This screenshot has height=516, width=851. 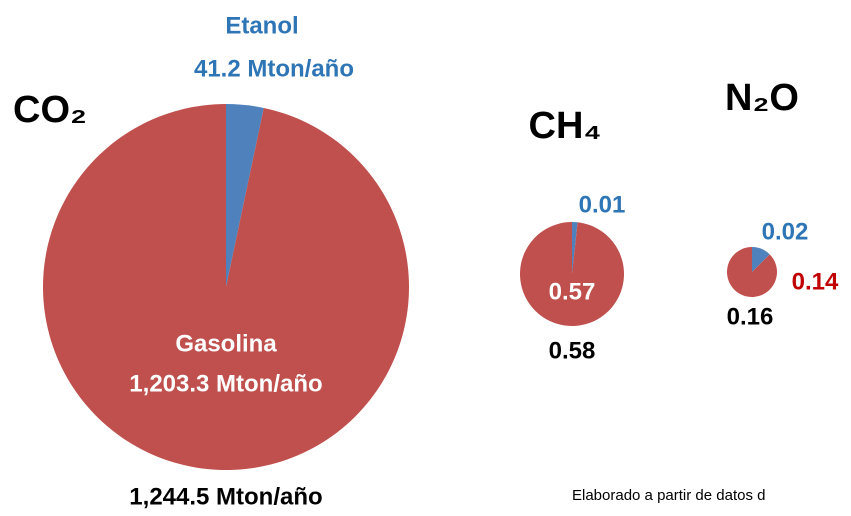 What do you see at coordinates (762, 98) in the screenshot?
I see `pie-title: N₂O` at bounding box center [762, 98].